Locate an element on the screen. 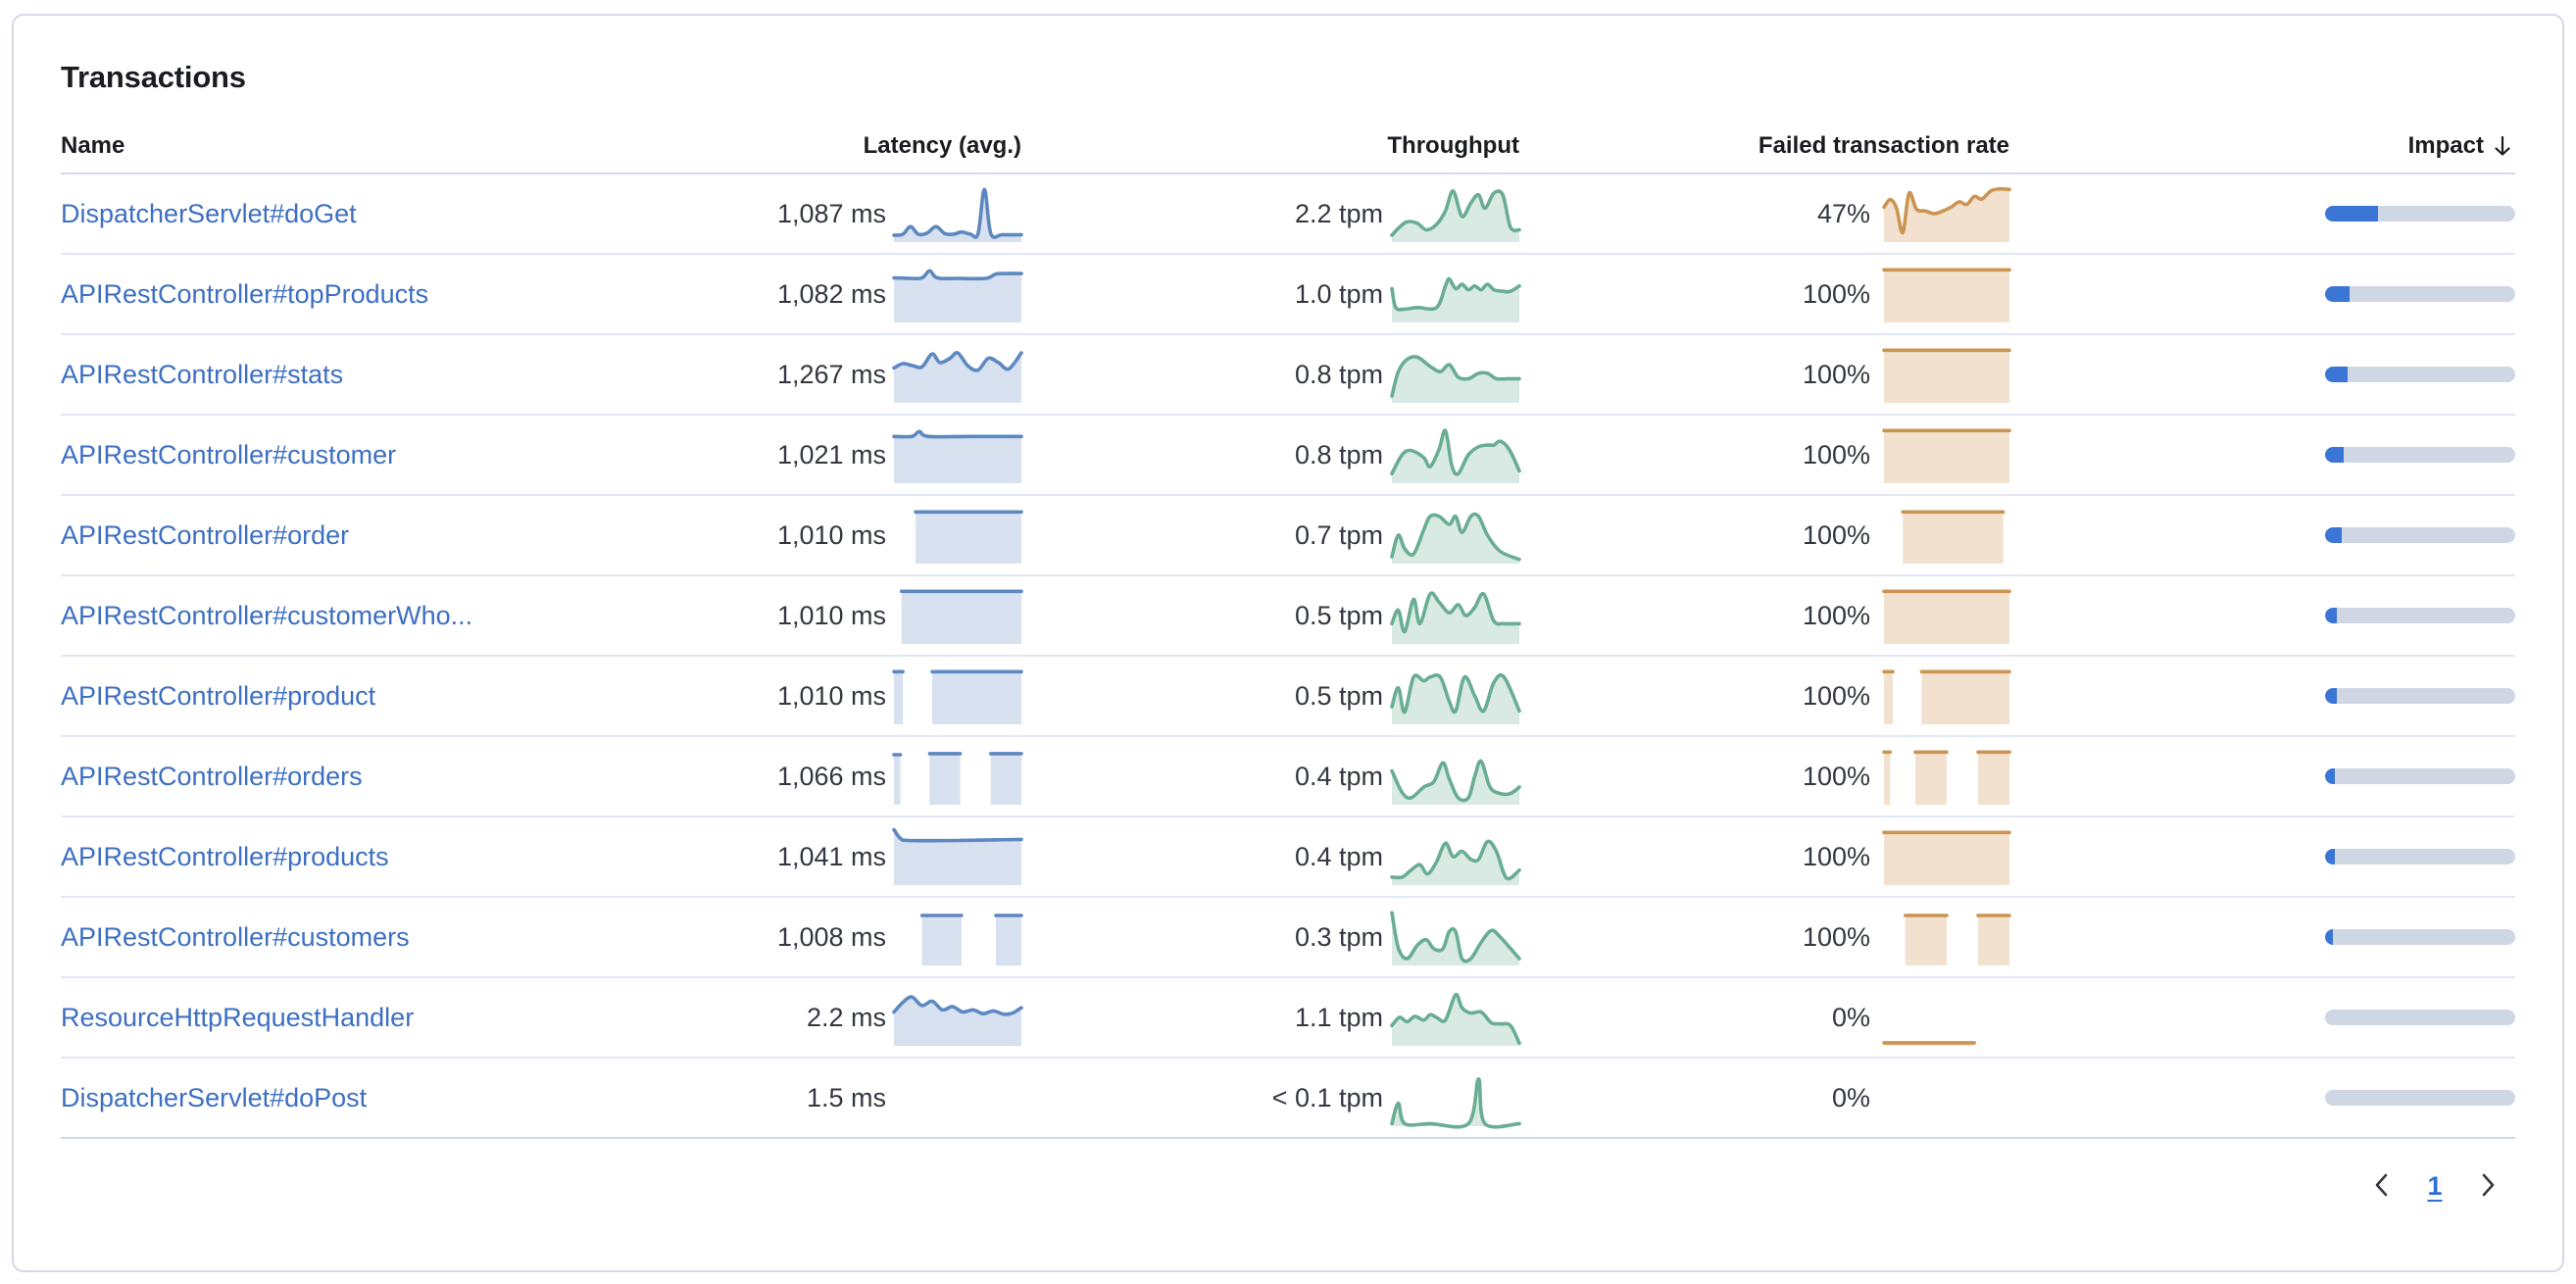  transaction-name-link: APIRestController#customers is located at coordinates (235, 936).